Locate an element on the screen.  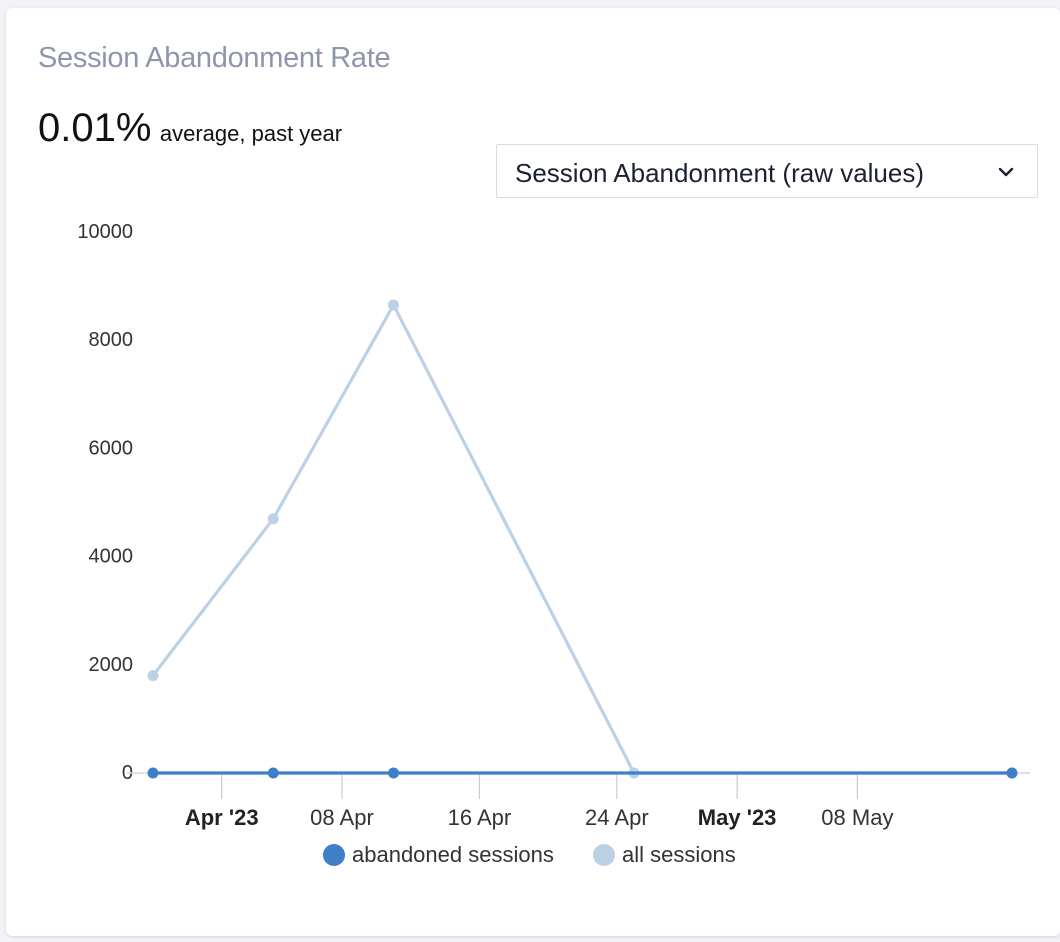
y-tick-label: 2000 is located at coordinates (111, 665).